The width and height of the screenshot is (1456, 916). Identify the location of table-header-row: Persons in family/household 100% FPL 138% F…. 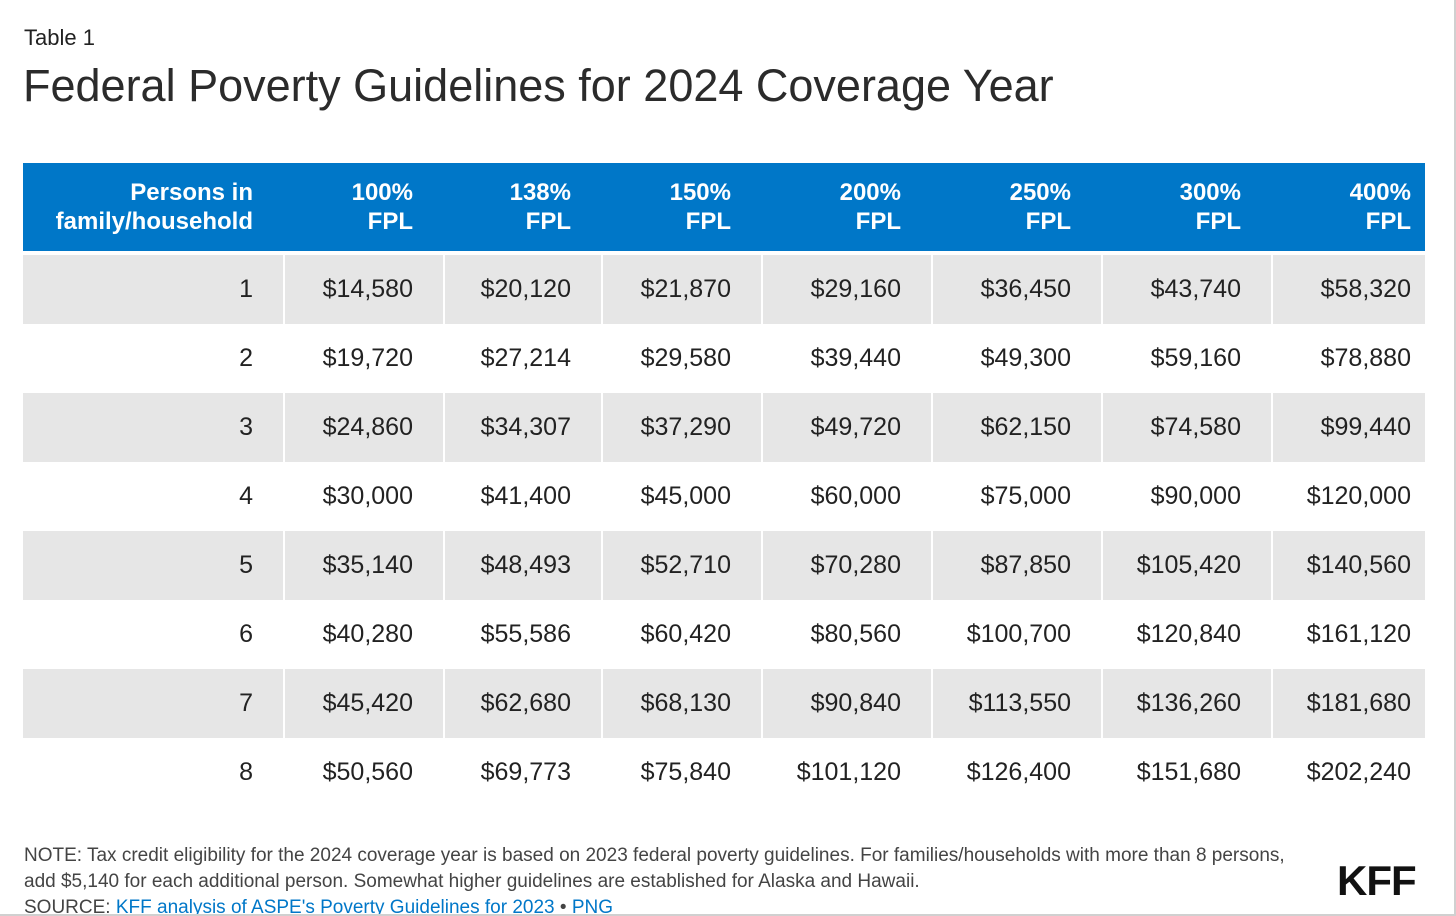
(724, 207).